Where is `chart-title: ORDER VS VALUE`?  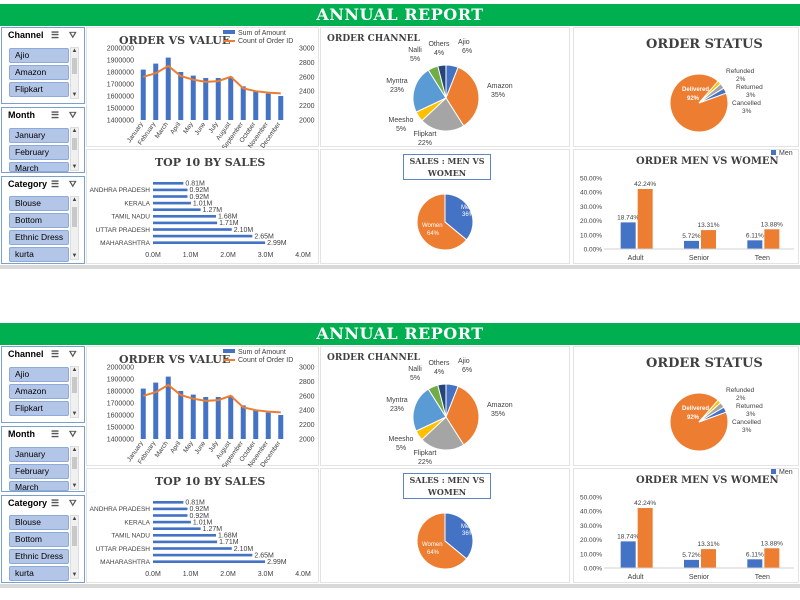
chart-title: ORDER VS VALUE is located at coordinates (175, 40).